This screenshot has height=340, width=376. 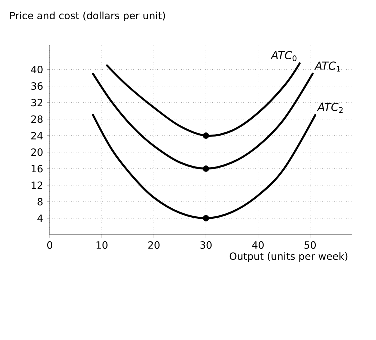 What do you see at coordinates (283, 56) in the screenshot?
I see `series-label: ATC$_{0}$` at bounding box center [283, 56].